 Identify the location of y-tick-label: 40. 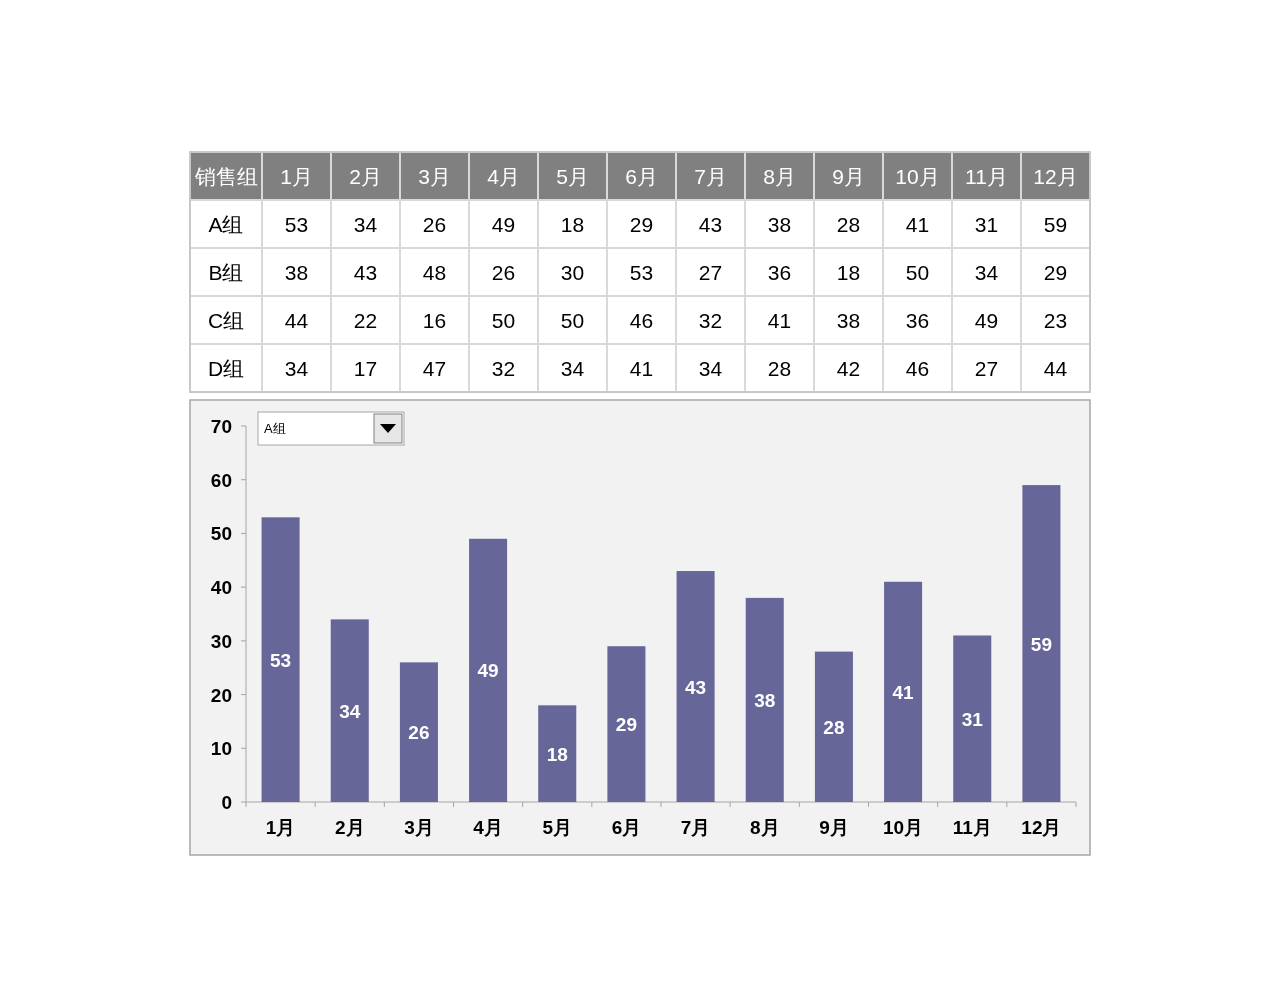
(221, 588).